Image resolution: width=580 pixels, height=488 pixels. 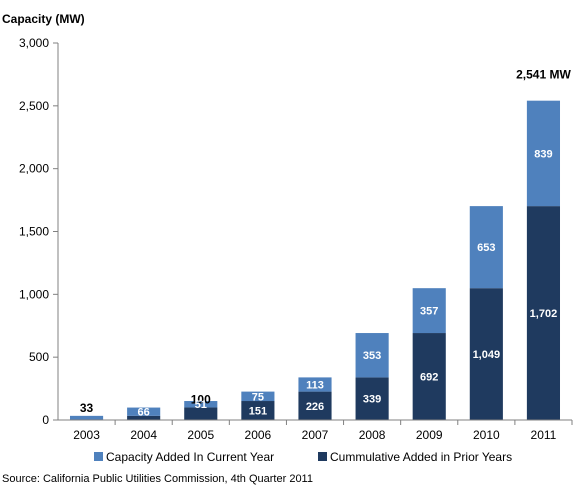 What do you see at coordinates (421, 457) in the screenshot?
I see `legend-label-prior-years: Cummulative Added in Prior Years` at bounding box center [421, 457].